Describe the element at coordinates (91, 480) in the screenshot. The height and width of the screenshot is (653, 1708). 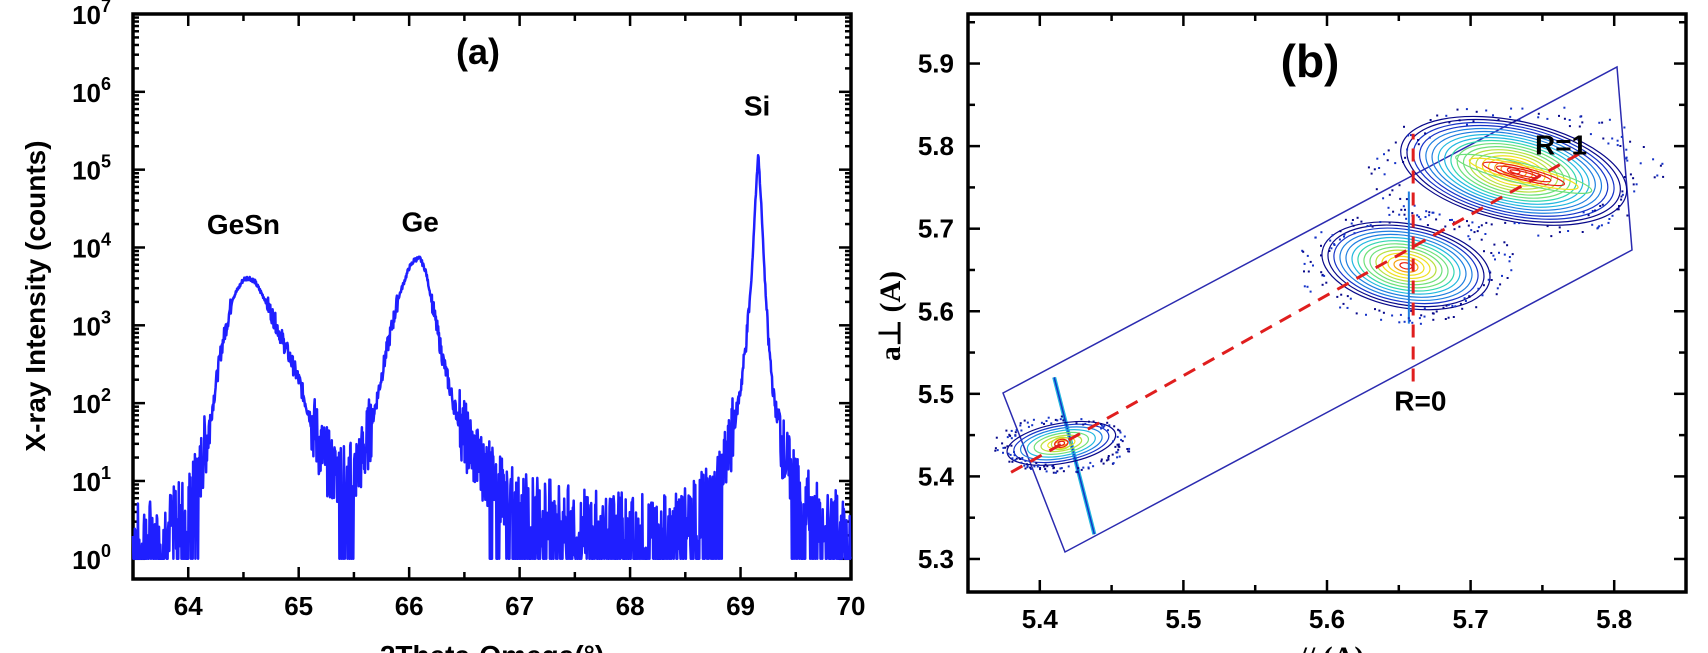
I see `y-tick-label: 10¹` at that location.